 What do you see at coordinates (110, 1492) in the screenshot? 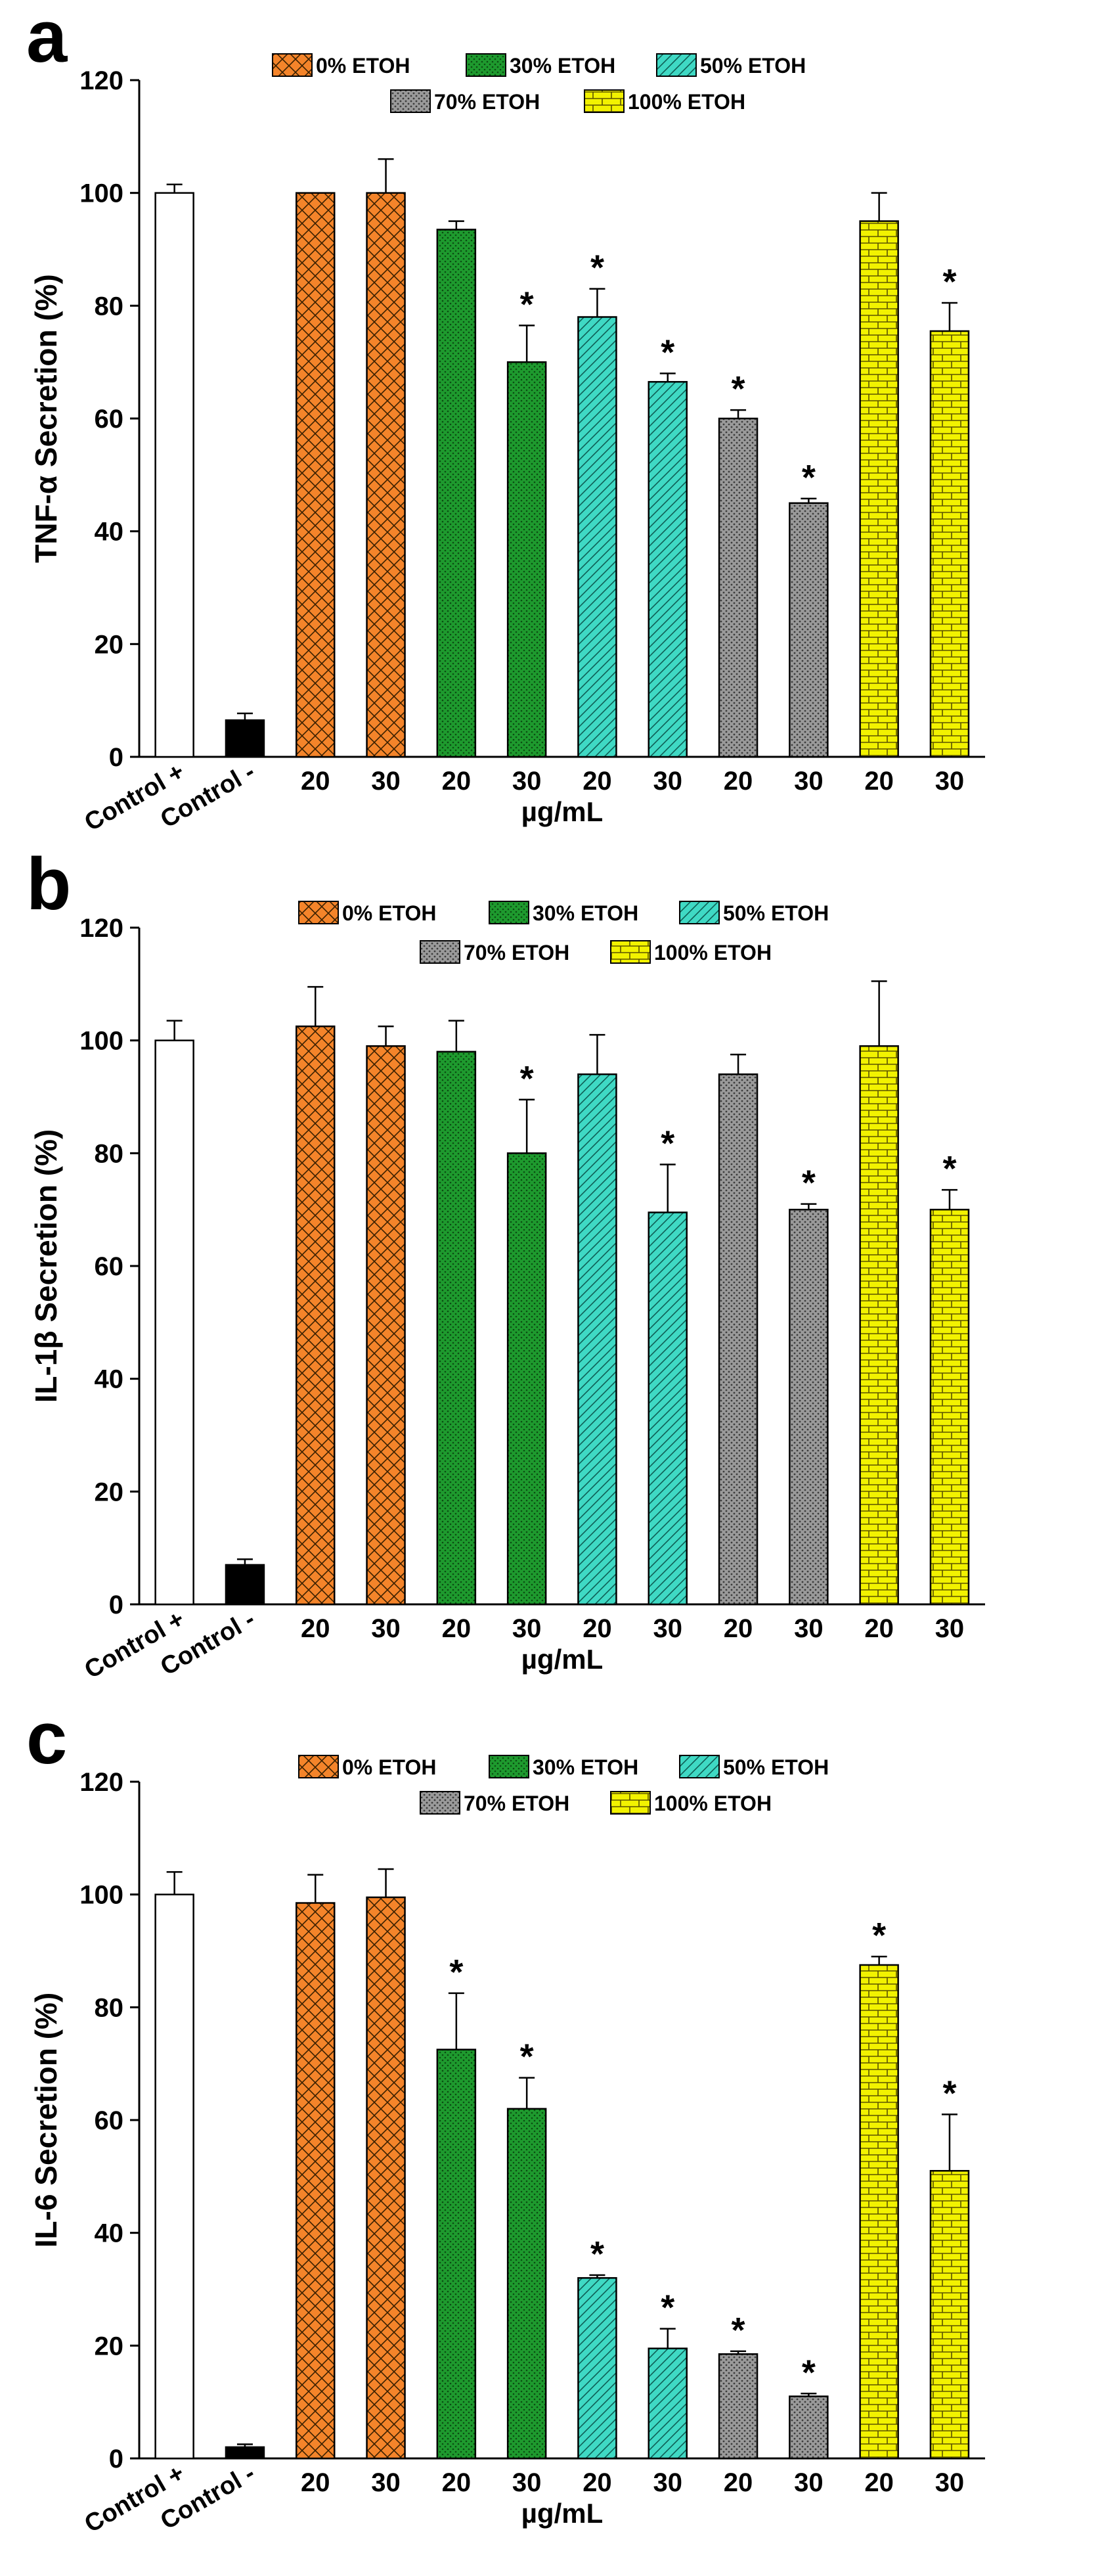
I see `y-tick-label: 20` at bounding box center [110, 1492].